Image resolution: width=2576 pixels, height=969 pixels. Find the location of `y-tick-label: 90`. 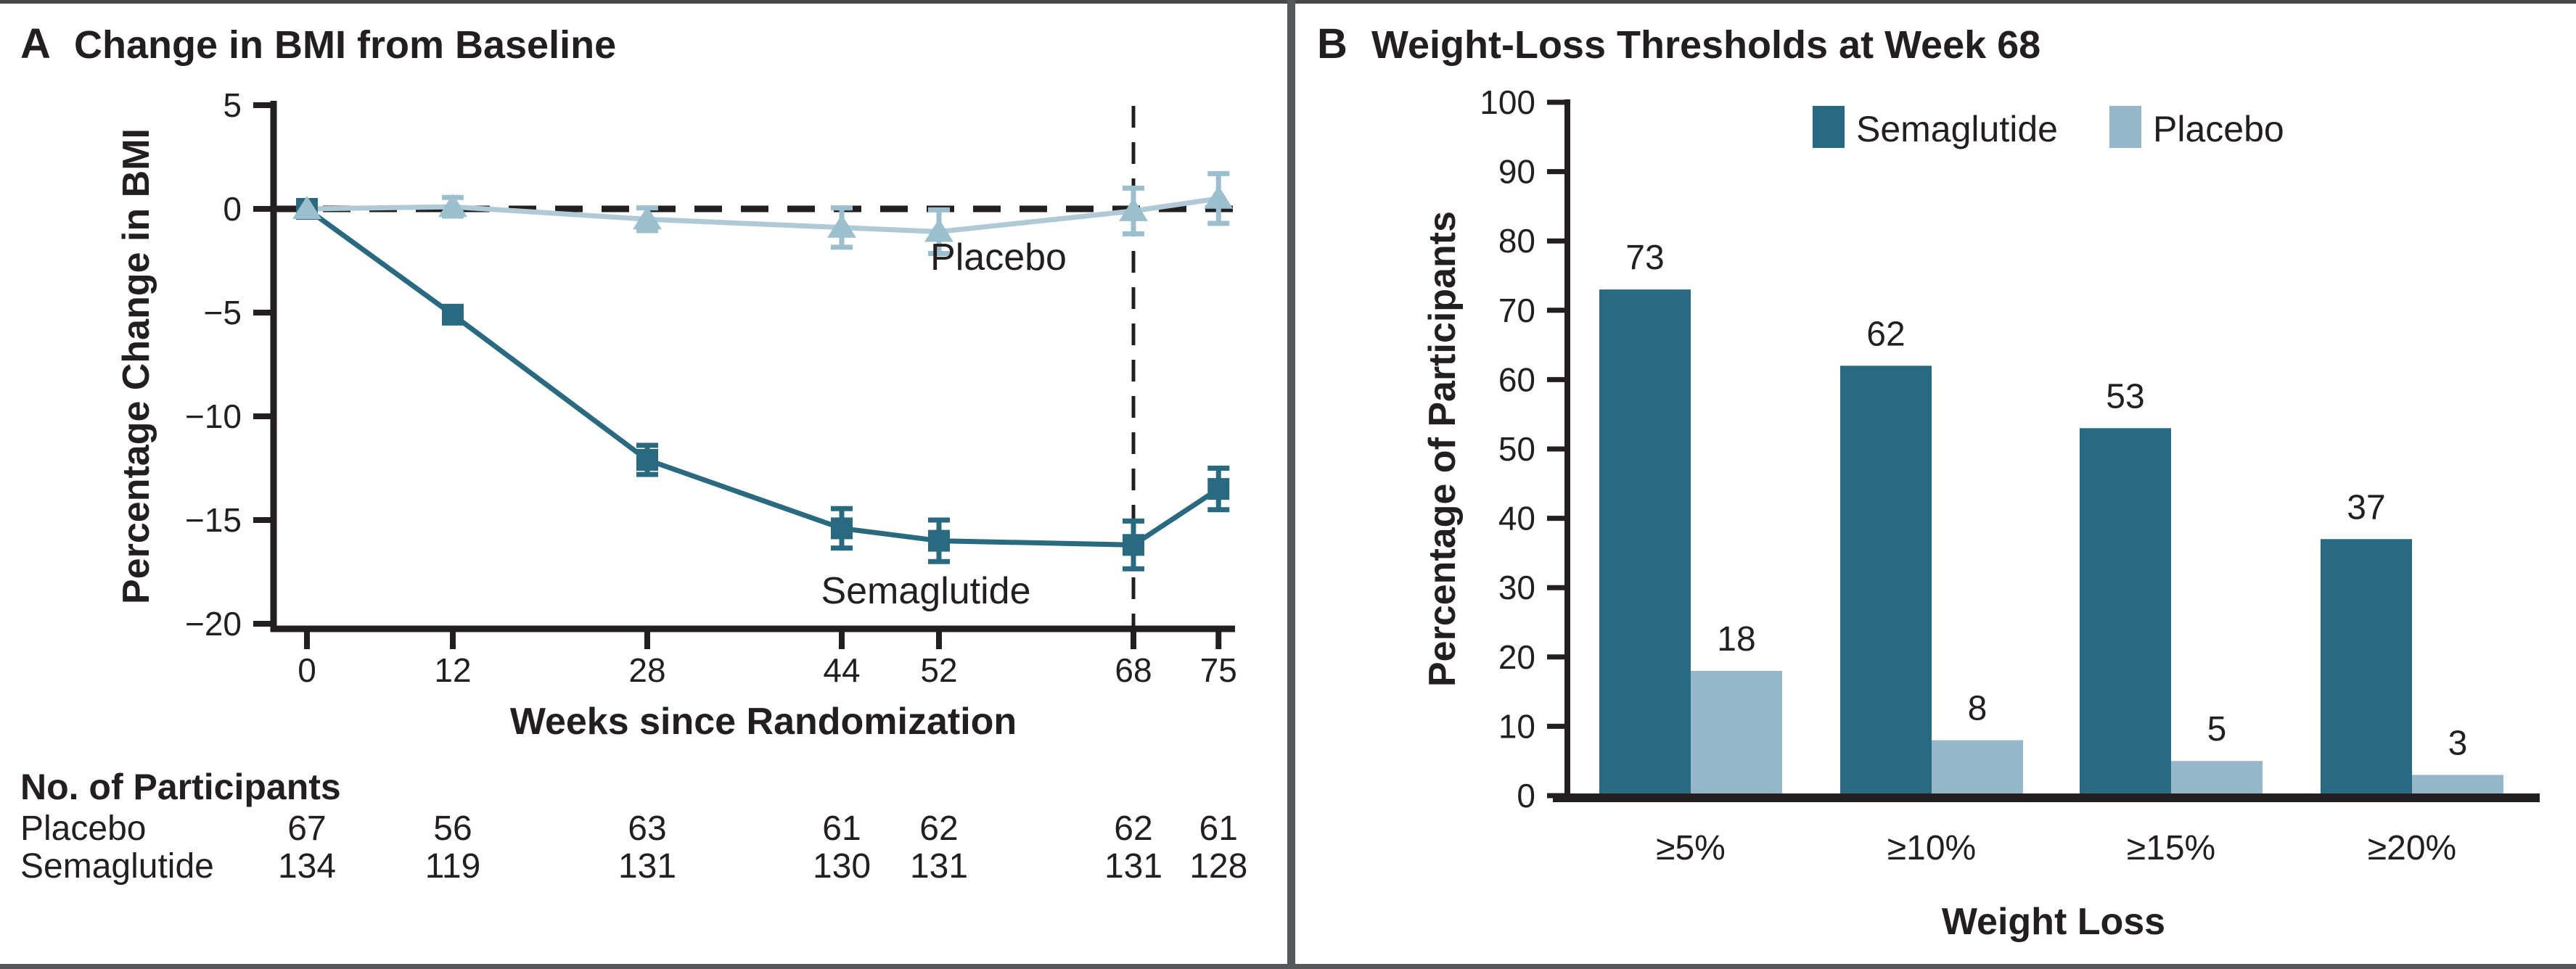

y-tick-label: 90 is located at coordinates (1516, 172).